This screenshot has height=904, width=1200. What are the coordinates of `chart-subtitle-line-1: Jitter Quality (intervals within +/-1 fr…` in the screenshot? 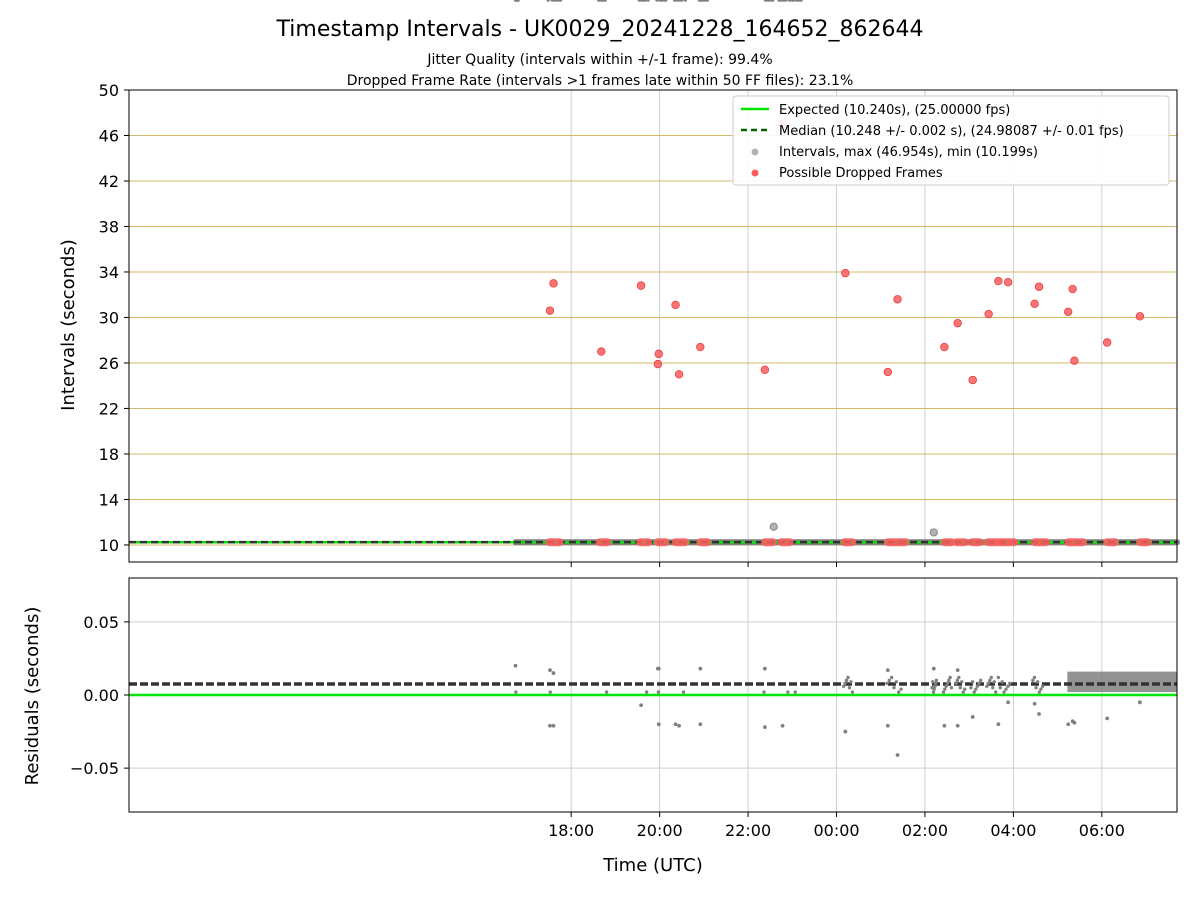 It's located at (599, 60).